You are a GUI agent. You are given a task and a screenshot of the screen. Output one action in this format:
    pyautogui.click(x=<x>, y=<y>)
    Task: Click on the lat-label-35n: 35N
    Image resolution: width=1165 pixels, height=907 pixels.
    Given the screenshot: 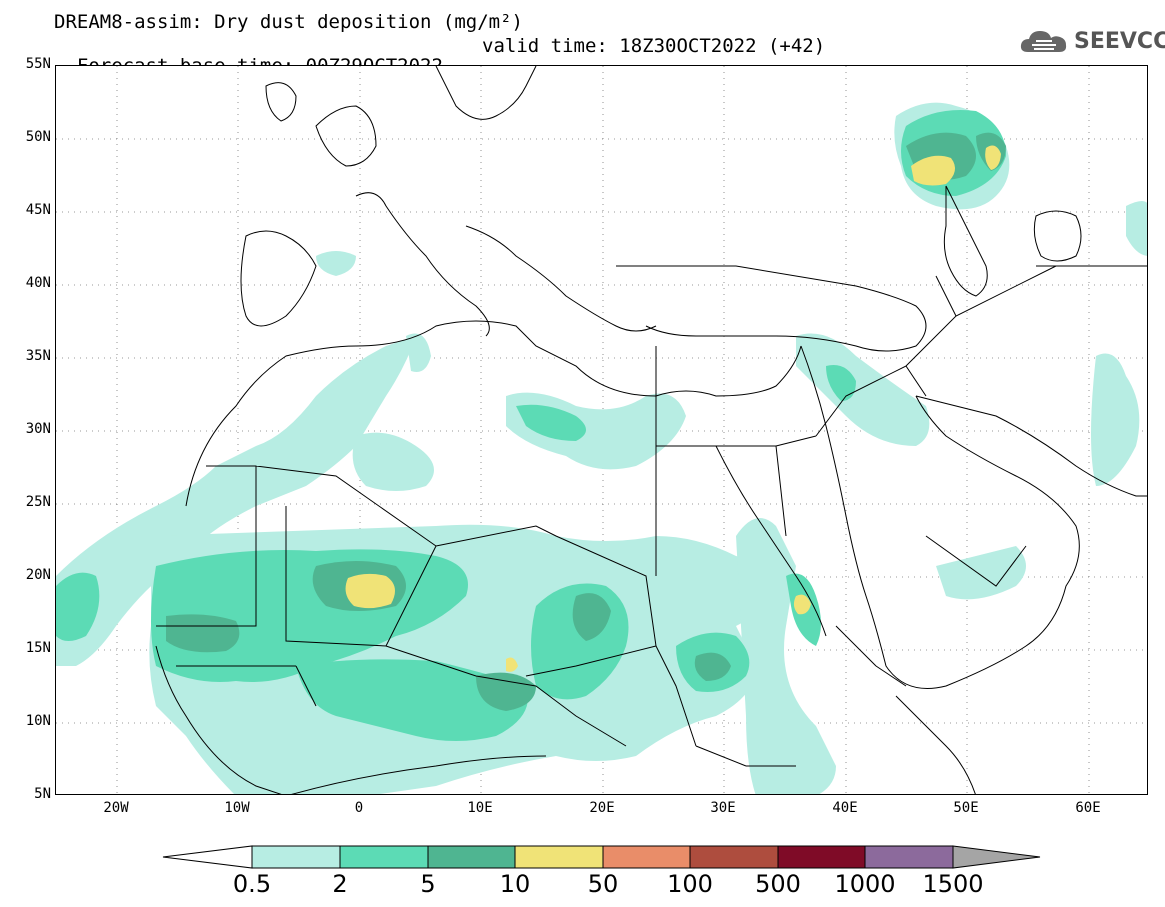 What is the action you would take?
    pyautogui.click(x=38, y=356)
    